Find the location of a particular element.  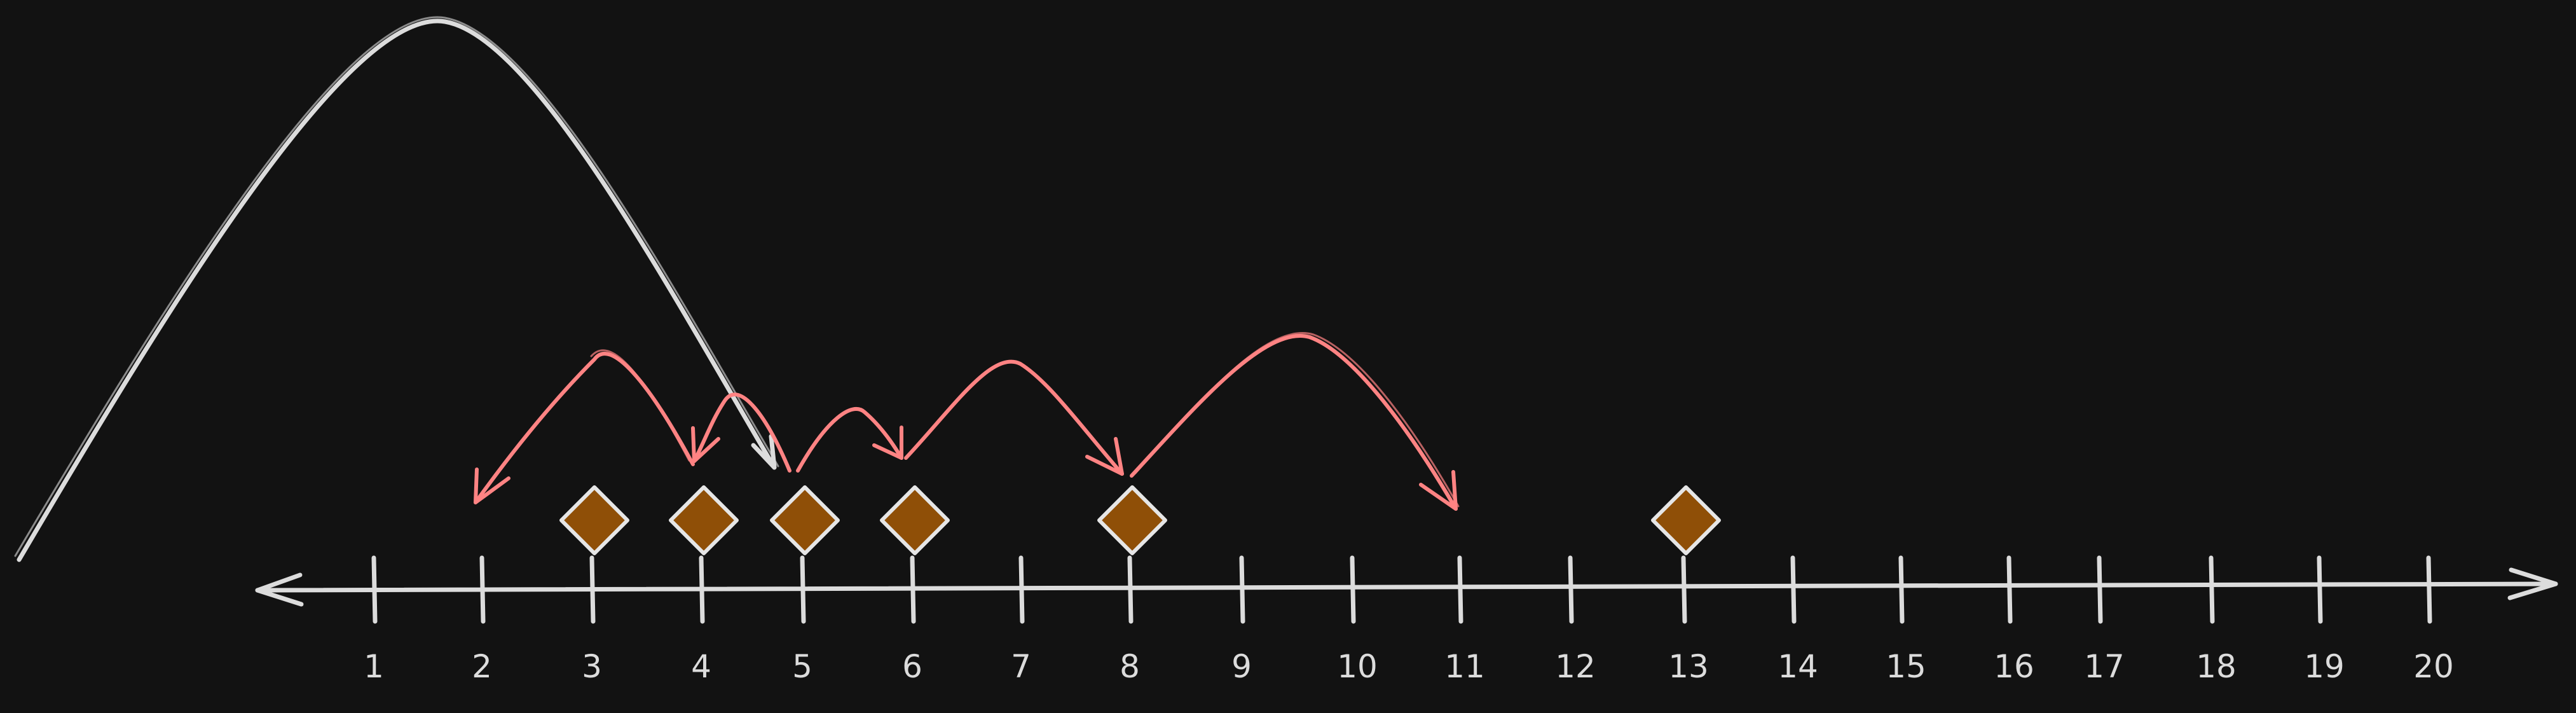

number-line is located at coordinates (1406, 587).